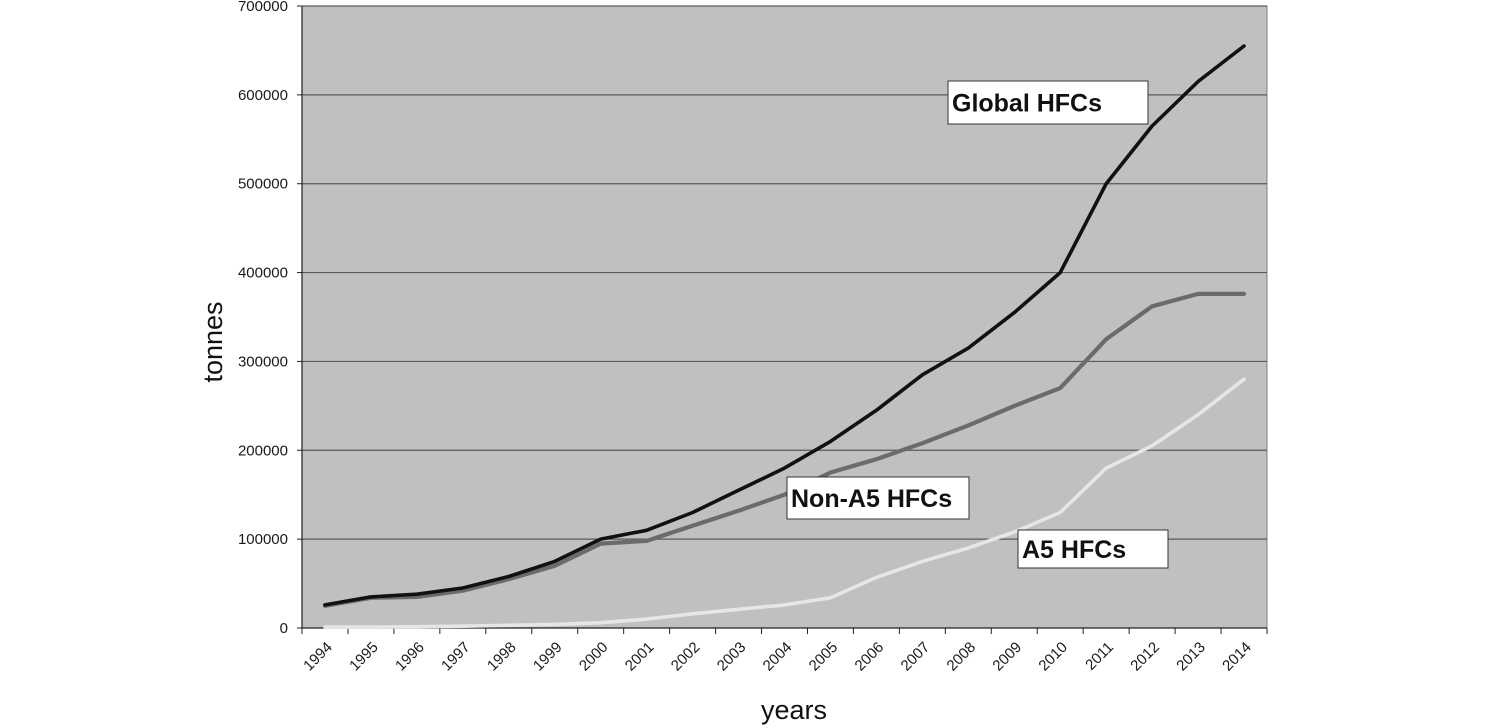  I want to click on x-tick-label: 2011, so click(1099, 656).